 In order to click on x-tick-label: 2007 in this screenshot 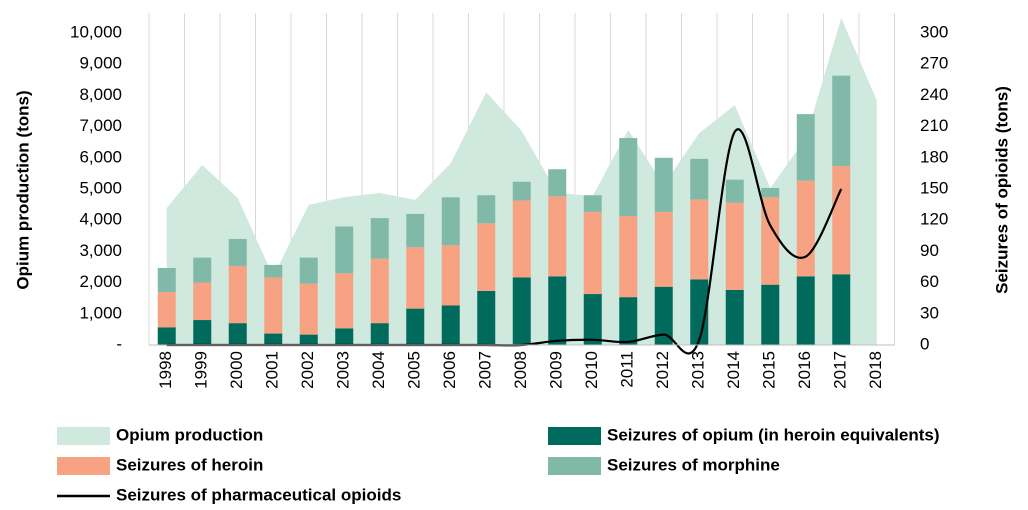, I will do `click(485, 370)`.